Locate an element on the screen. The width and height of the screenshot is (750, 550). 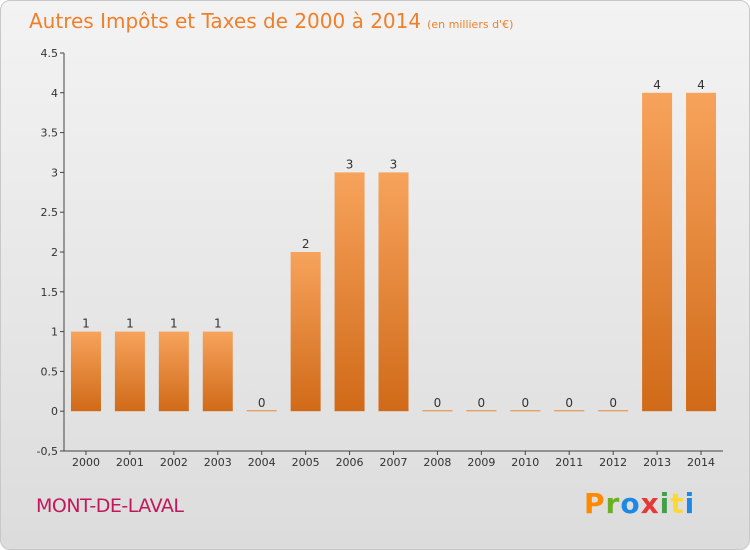
bar-2013 is located at coordinates (657, 252).